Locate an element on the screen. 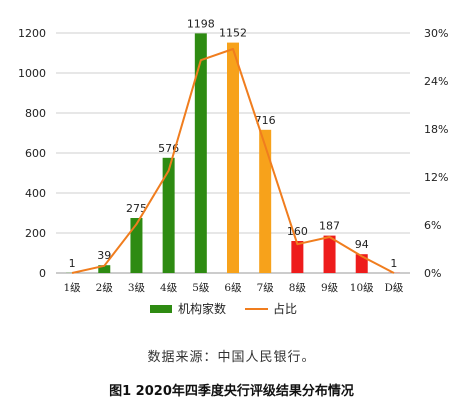 The height and width of the screenshot is (408, 463). x-category-label: D级 is located at coordinates (393, 288).